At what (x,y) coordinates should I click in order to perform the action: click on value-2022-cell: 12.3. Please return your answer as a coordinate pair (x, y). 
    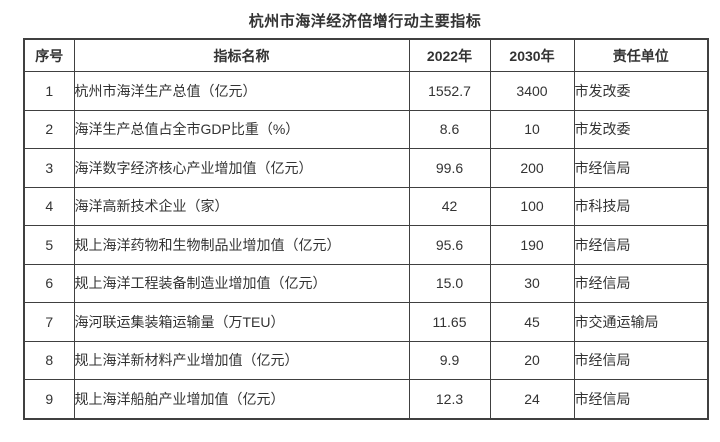
    Looking at the image, I should click on (449, 399).